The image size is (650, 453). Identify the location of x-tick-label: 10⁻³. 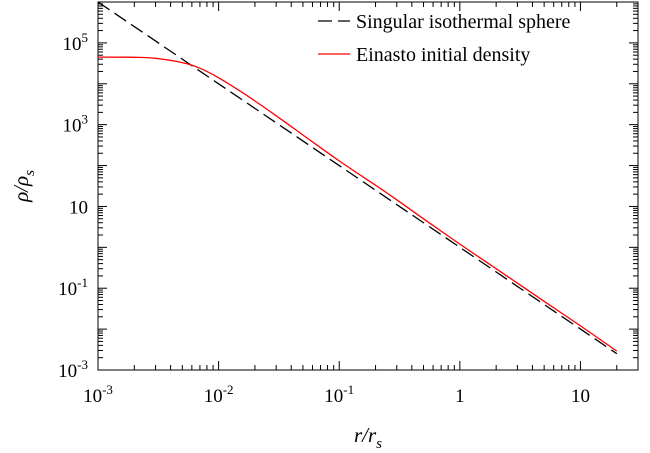
(98, 394).